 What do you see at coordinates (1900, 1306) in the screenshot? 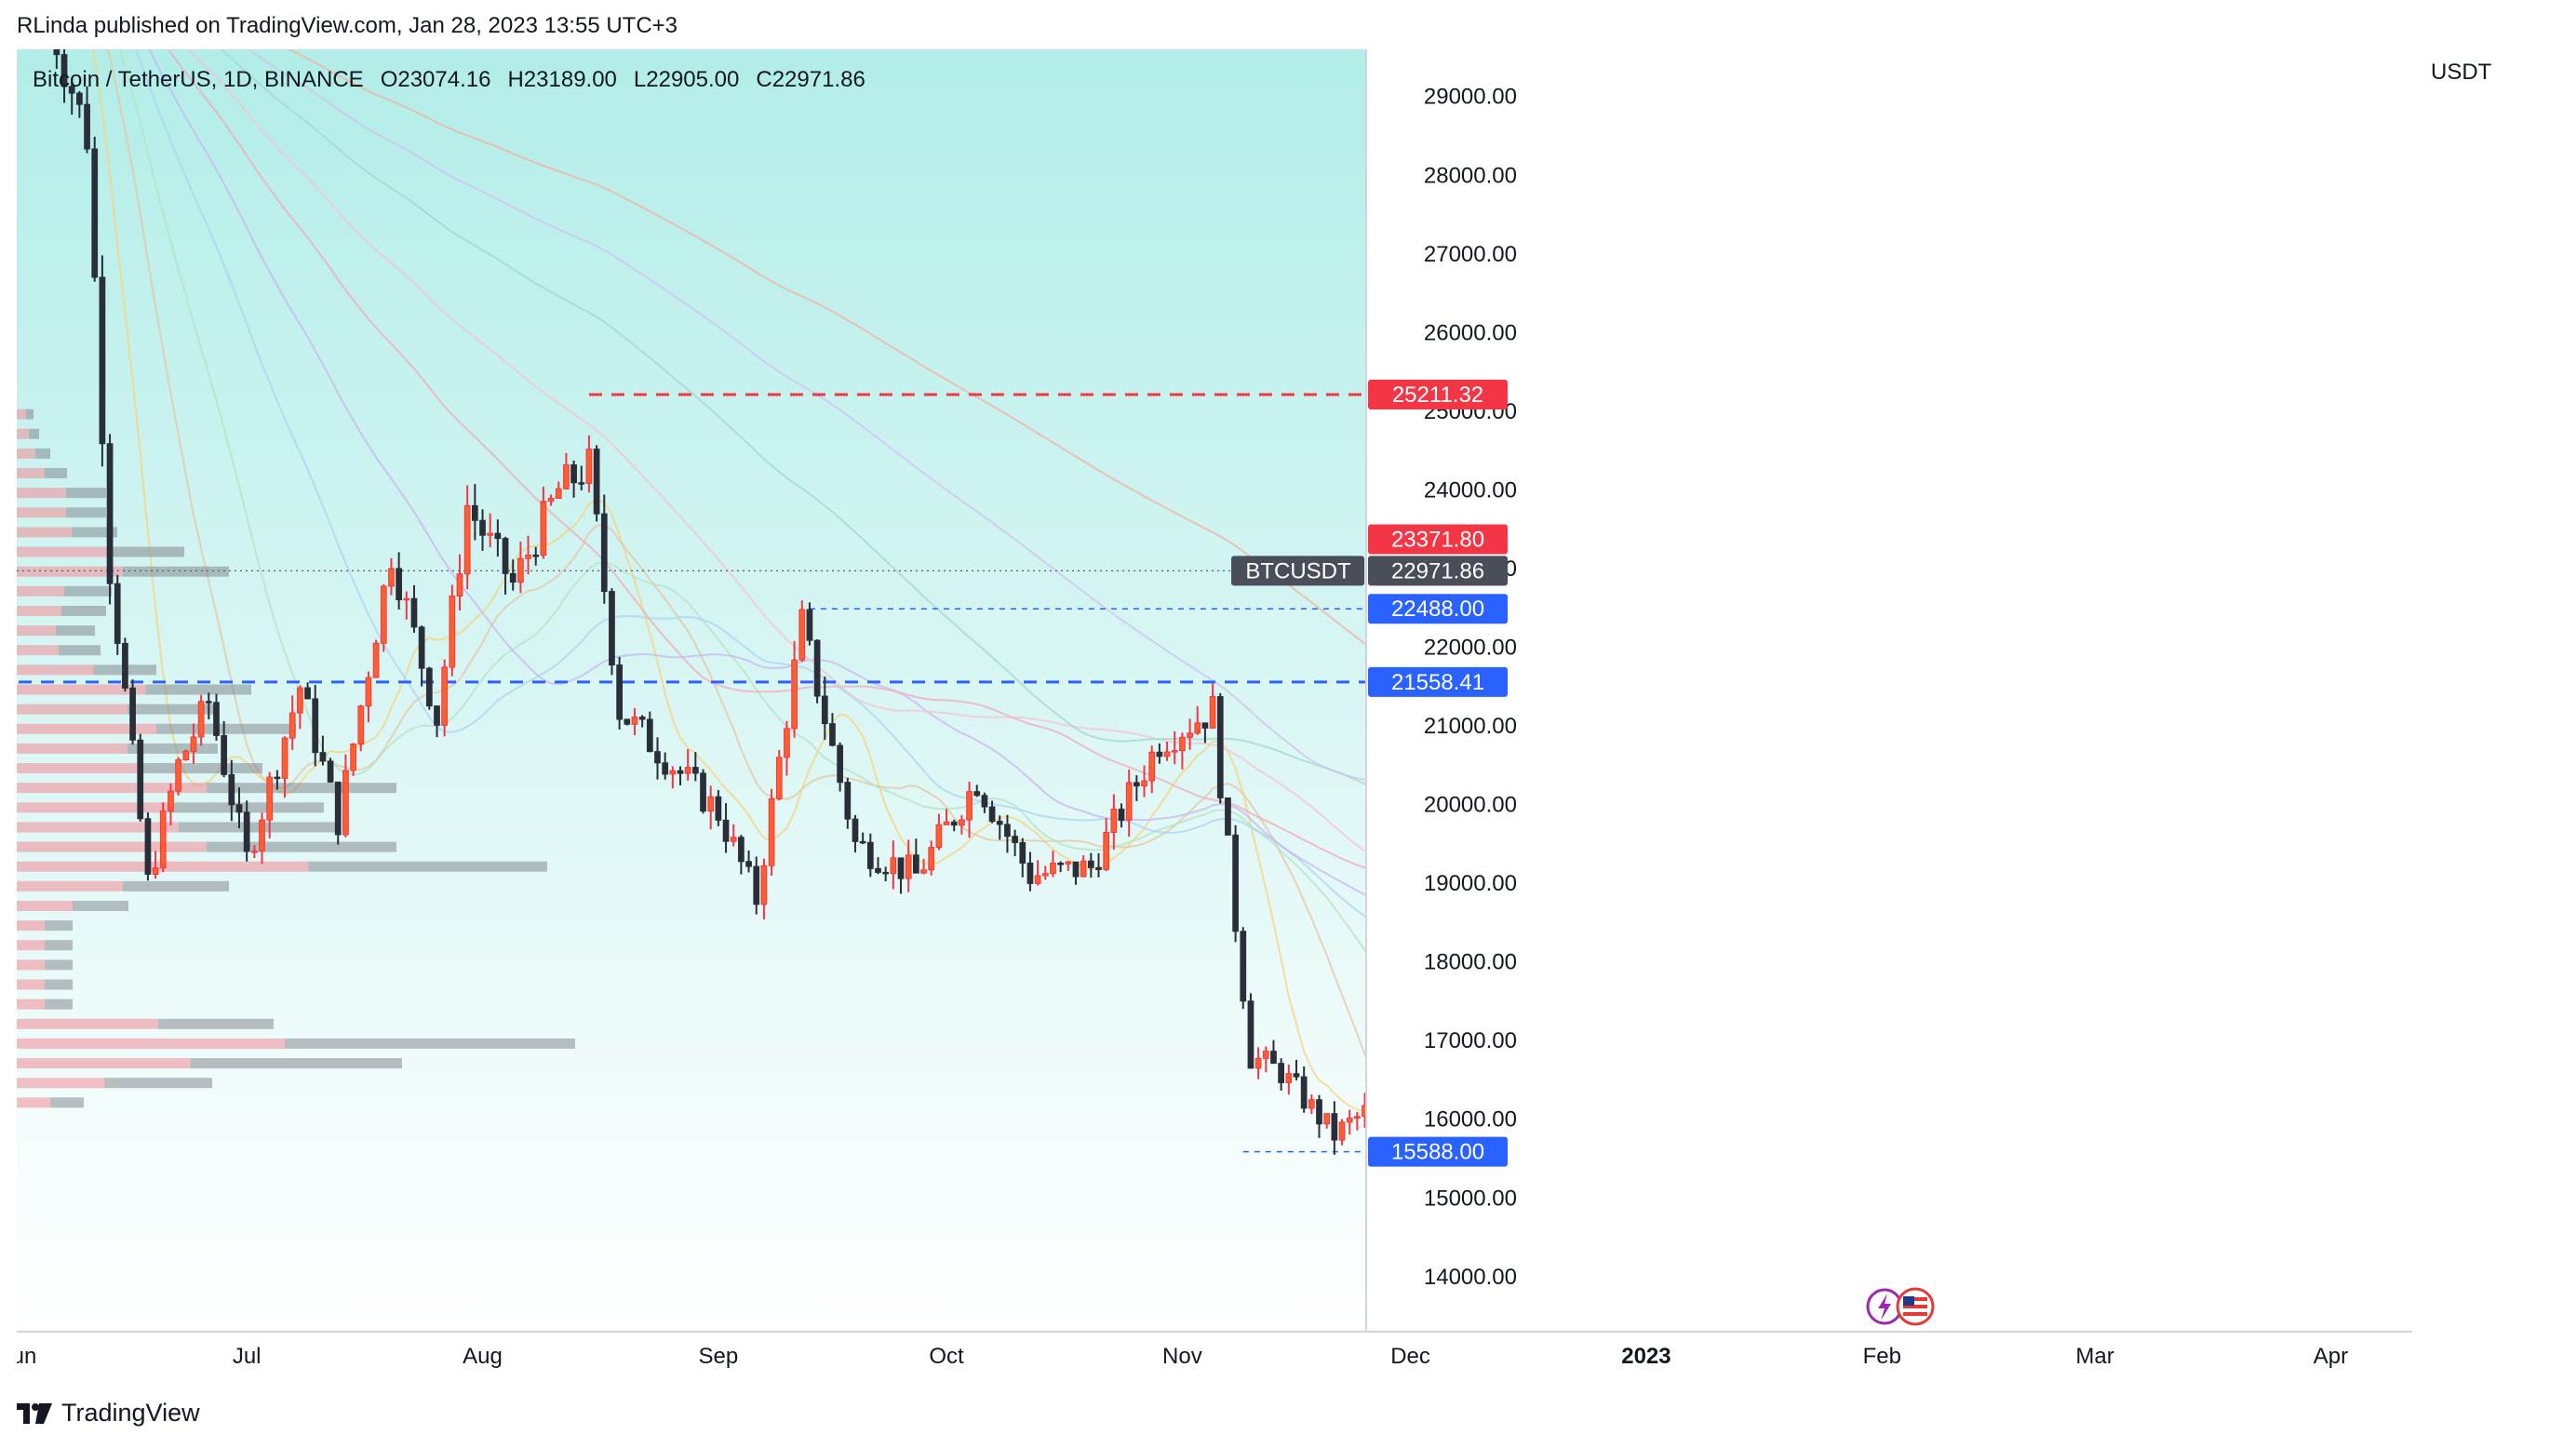
I see `event-icons` at bounding box center [1900, 1306].